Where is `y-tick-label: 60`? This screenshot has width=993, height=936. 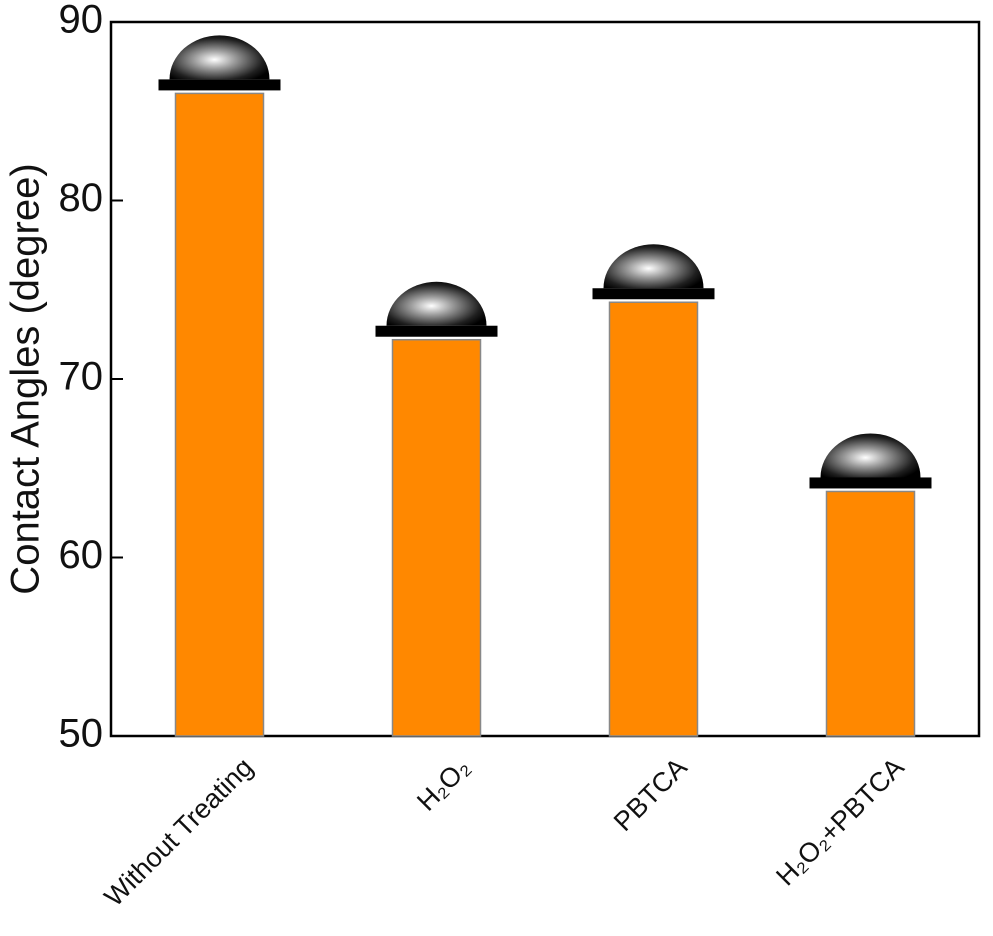 y-tick-label: 60 is located at coordinates (81, 555).